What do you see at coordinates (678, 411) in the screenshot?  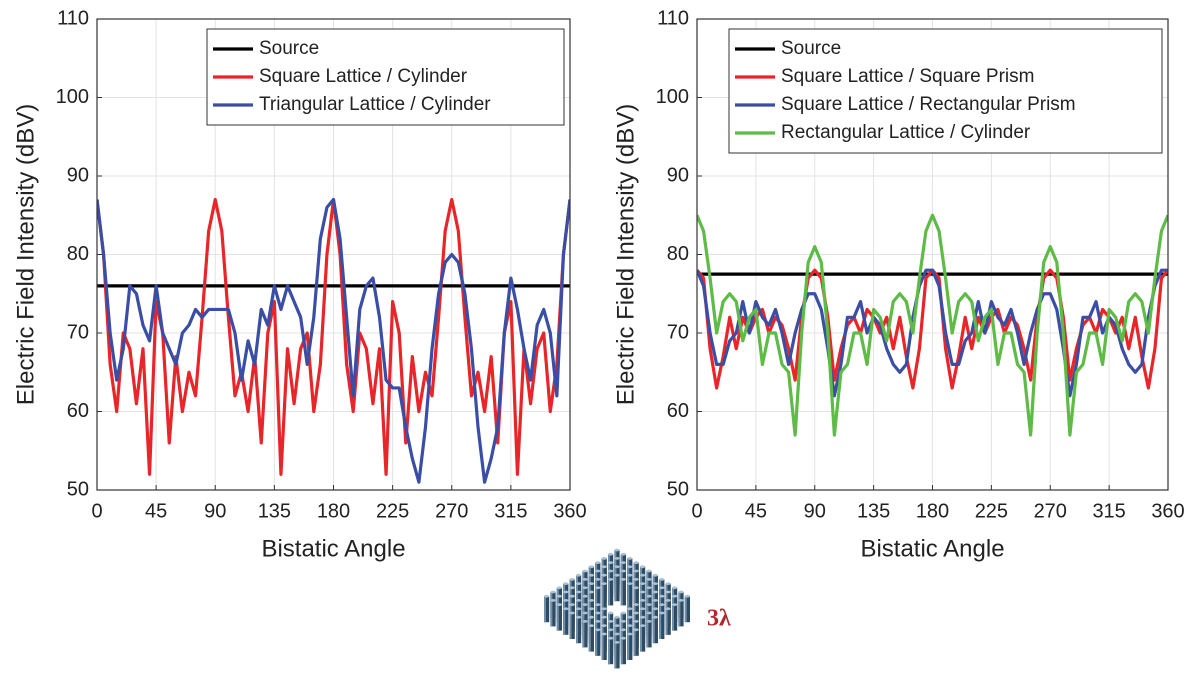 I see `y-tick-label: 60` at bounding box center [678, 411].